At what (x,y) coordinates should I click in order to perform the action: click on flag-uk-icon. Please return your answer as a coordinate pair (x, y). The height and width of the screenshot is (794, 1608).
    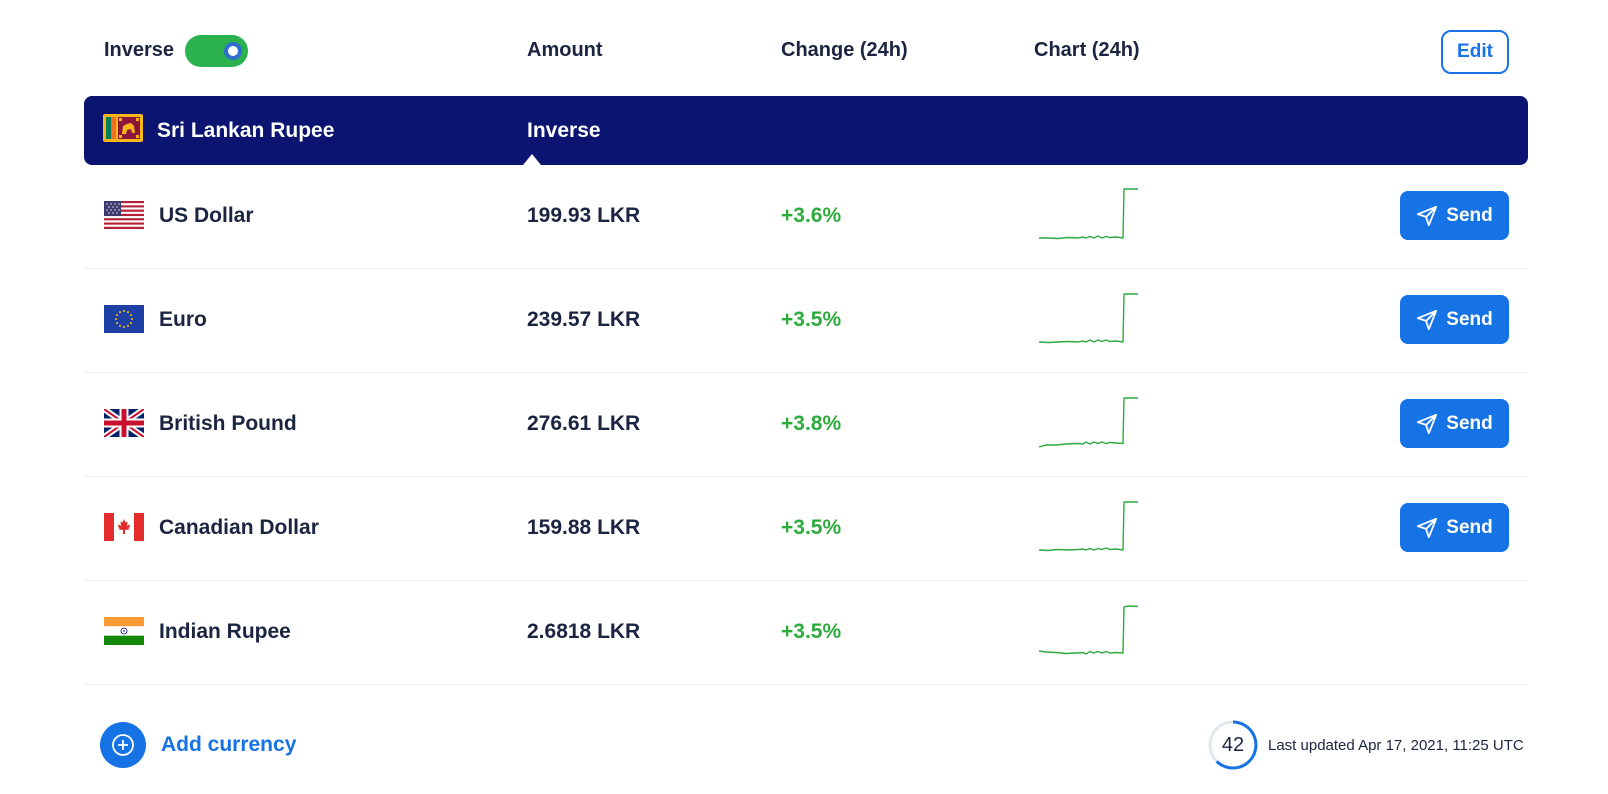
    Looking at the image, I should click on (124, 423).